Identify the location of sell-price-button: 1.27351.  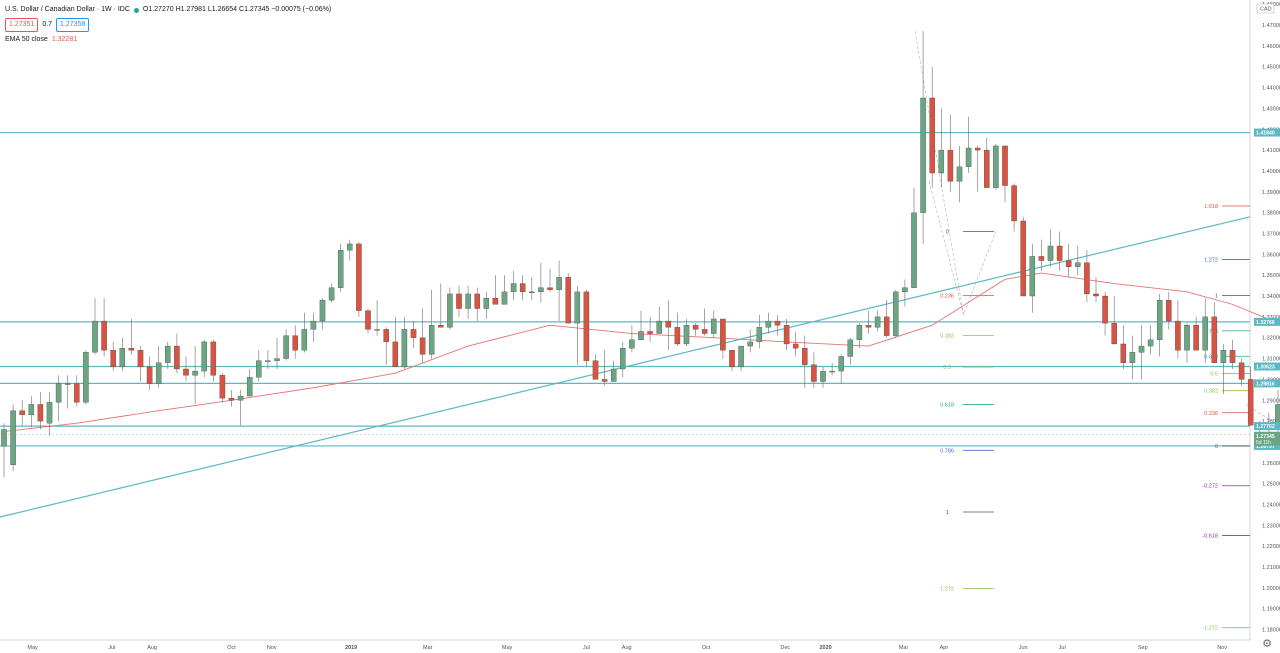
(22, 25).